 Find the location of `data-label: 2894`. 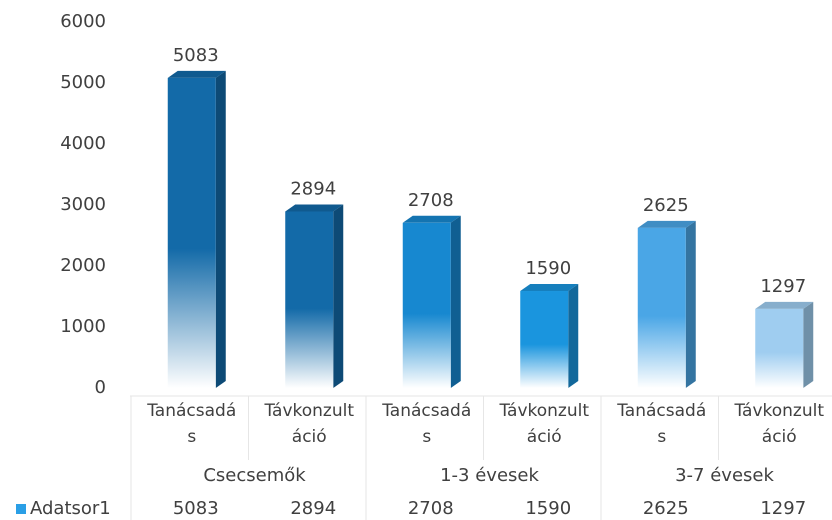

data-label: 2894 is located at coordinates (313, 188).